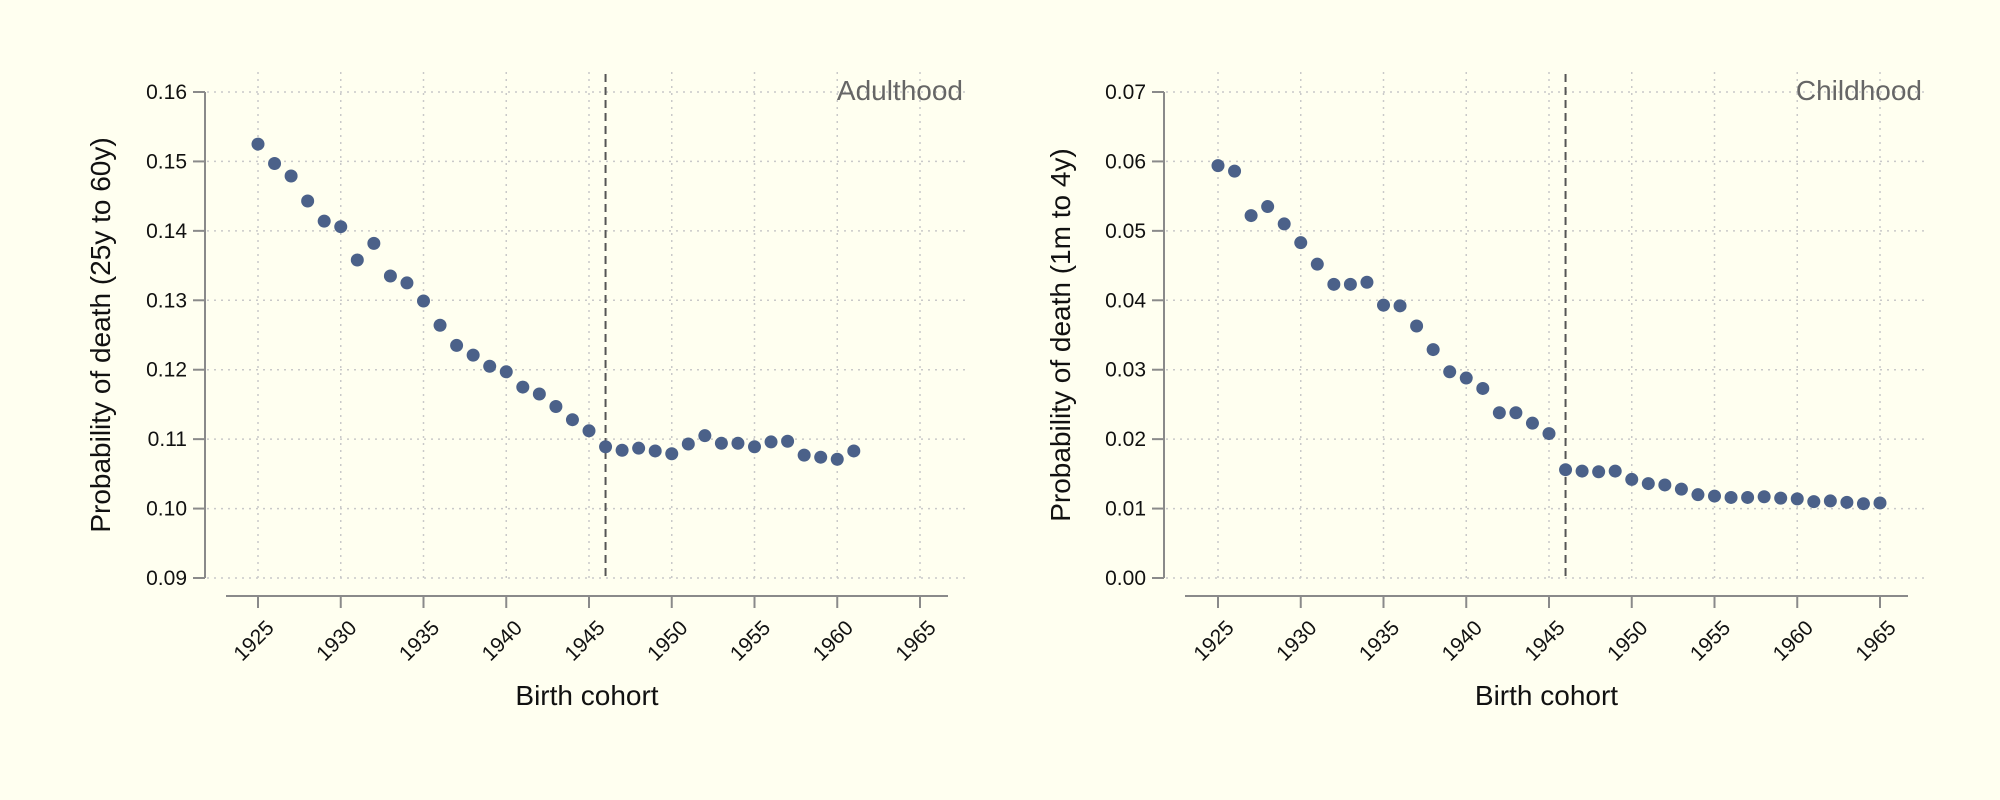  Describe the element at coordinates (1125, 439) in the screenshot. I see `y-tick-label: 0.02` at that location.